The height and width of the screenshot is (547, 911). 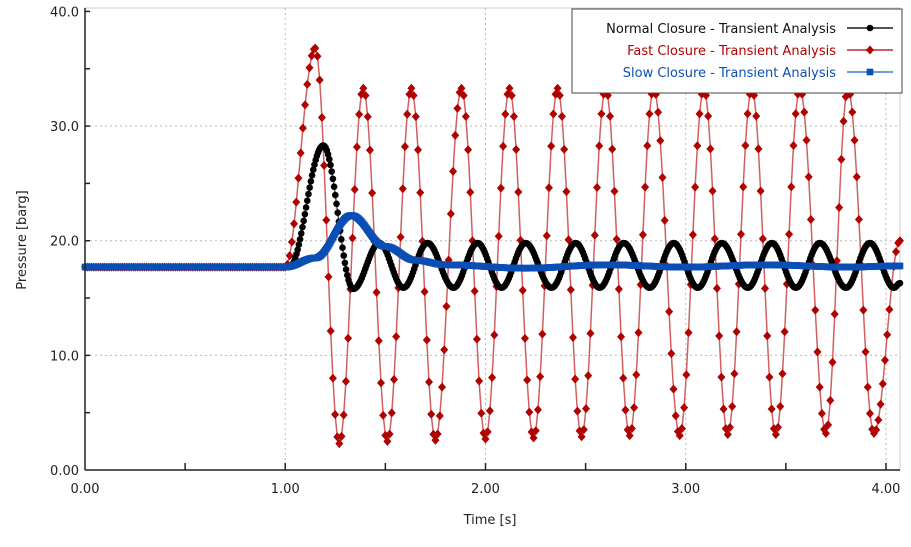 I want to click on legend-label: Normal Closure - Transient Analysis, so click(x=721, y=29).